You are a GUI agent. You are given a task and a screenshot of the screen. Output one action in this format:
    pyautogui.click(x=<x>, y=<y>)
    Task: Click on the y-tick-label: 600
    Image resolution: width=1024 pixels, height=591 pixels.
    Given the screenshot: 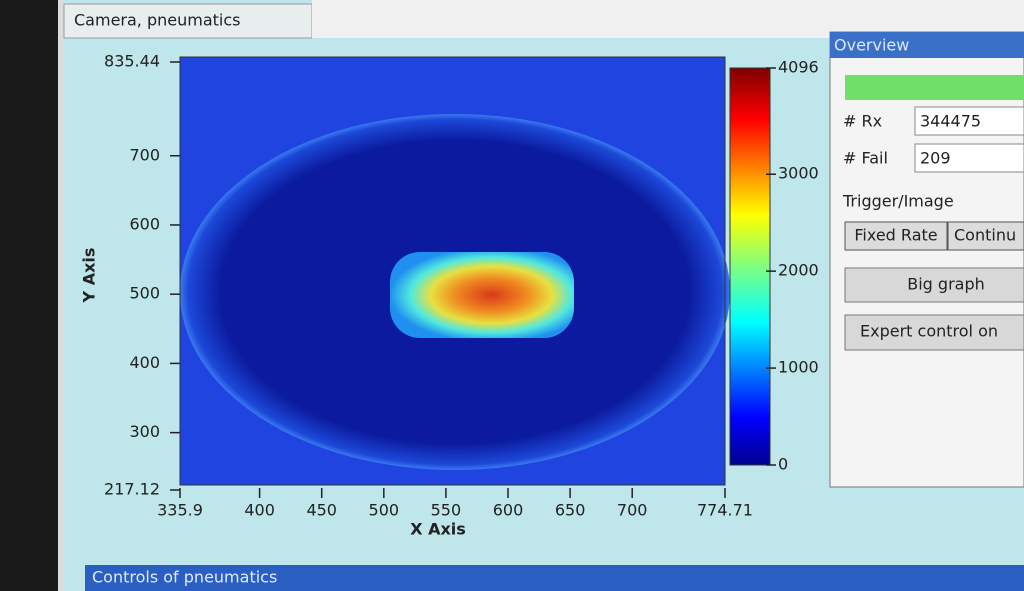 What is the action you would take?
    pyautogui.click(x=144, y=223)
    